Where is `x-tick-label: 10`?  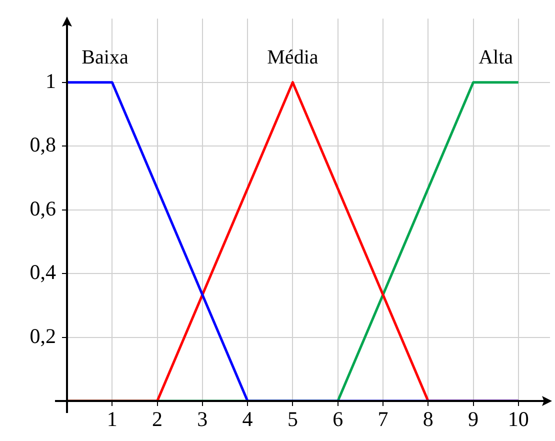
x-tick-label: 10 is located at coordinates (518, 419).